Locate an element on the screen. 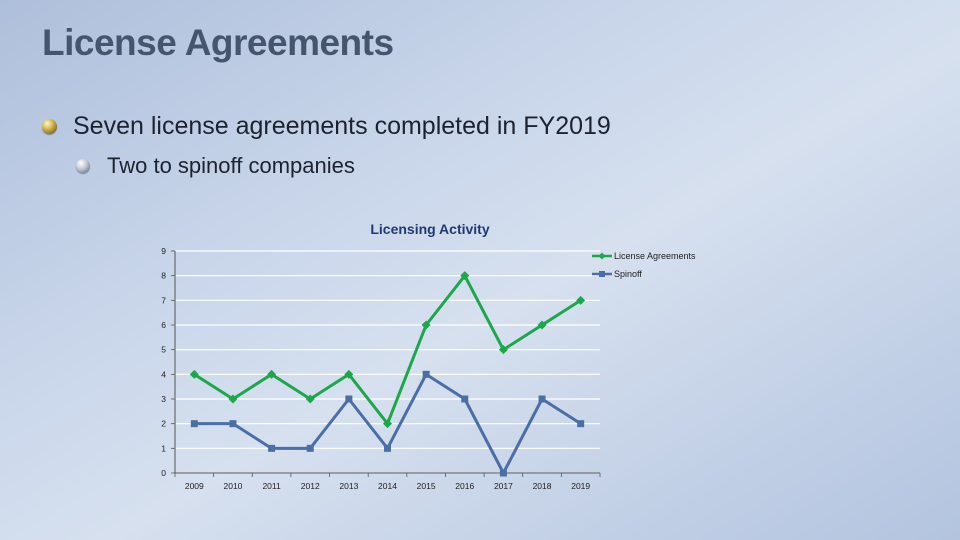  point-spinoff-2009 is located at coordinates (194, 424).